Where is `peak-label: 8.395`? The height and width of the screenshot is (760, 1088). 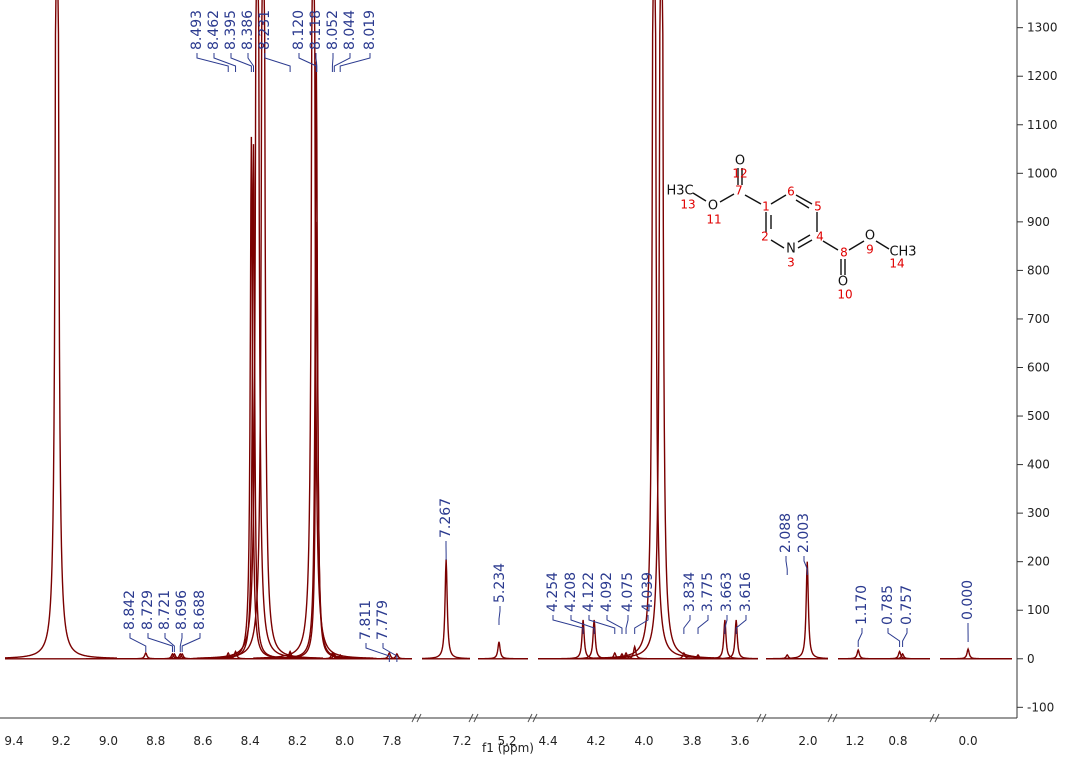 peak-label: 8.395 is located at coordinates (231, 30).